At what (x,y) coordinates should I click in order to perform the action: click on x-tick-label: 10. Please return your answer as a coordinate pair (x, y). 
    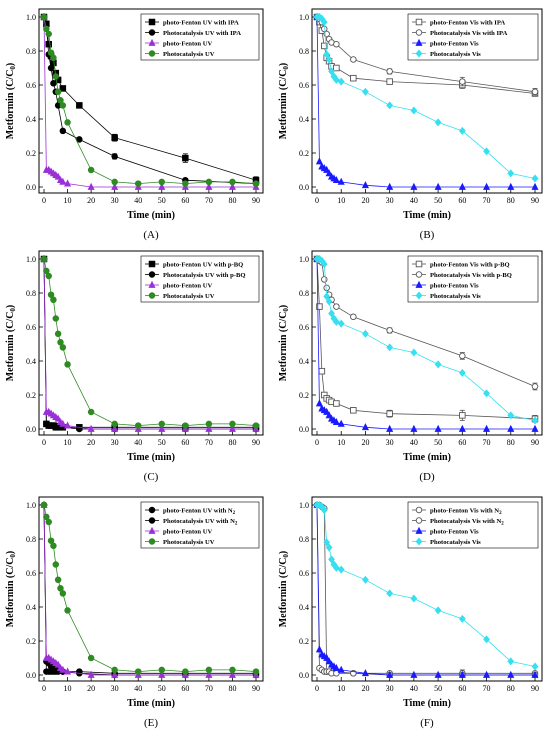
    Looking at the image, I should click on (68, 200).